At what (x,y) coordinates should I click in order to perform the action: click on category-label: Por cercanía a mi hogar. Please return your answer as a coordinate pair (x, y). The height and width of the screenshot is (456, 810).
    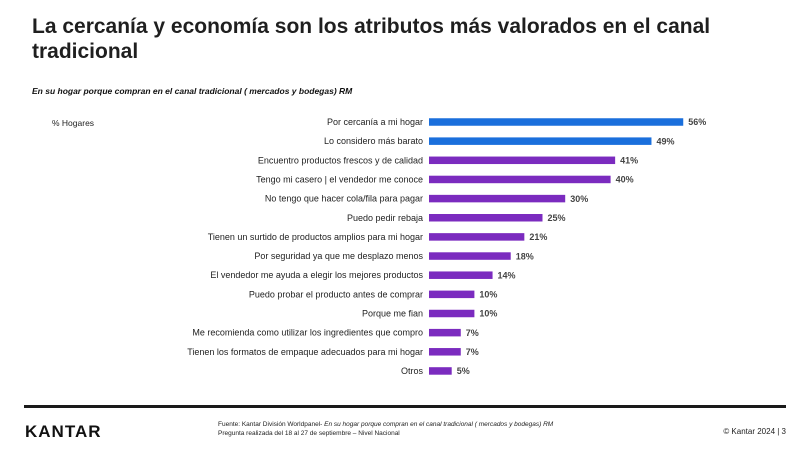
    Looking at the image, I should click on (375, 122).